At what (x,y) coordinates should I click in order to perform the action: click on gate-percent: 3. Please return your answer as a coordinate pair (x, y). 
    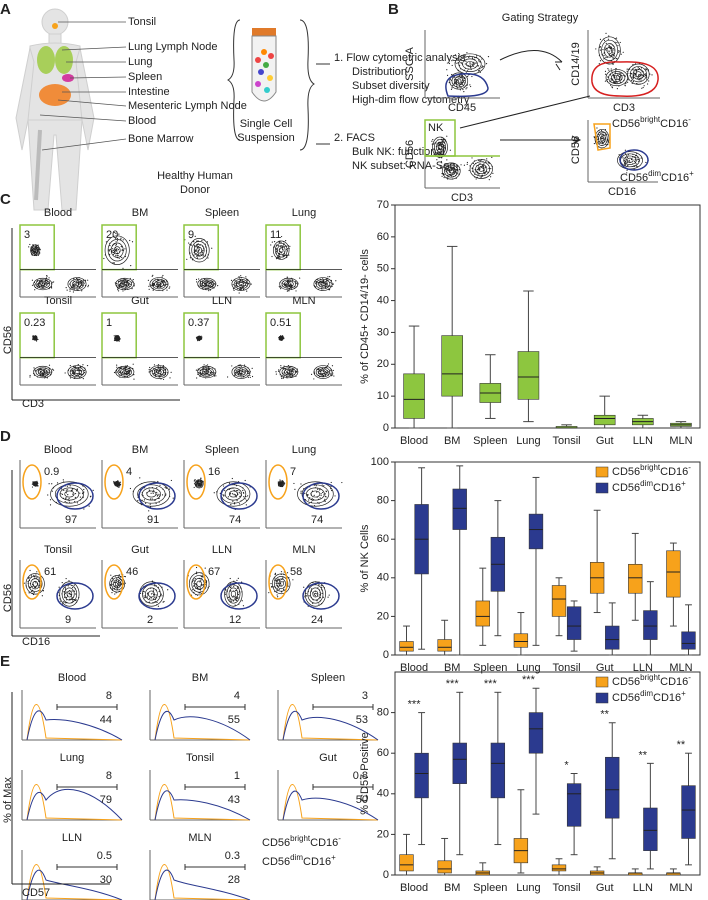
    Looking at the image, I should click on (27, 235).